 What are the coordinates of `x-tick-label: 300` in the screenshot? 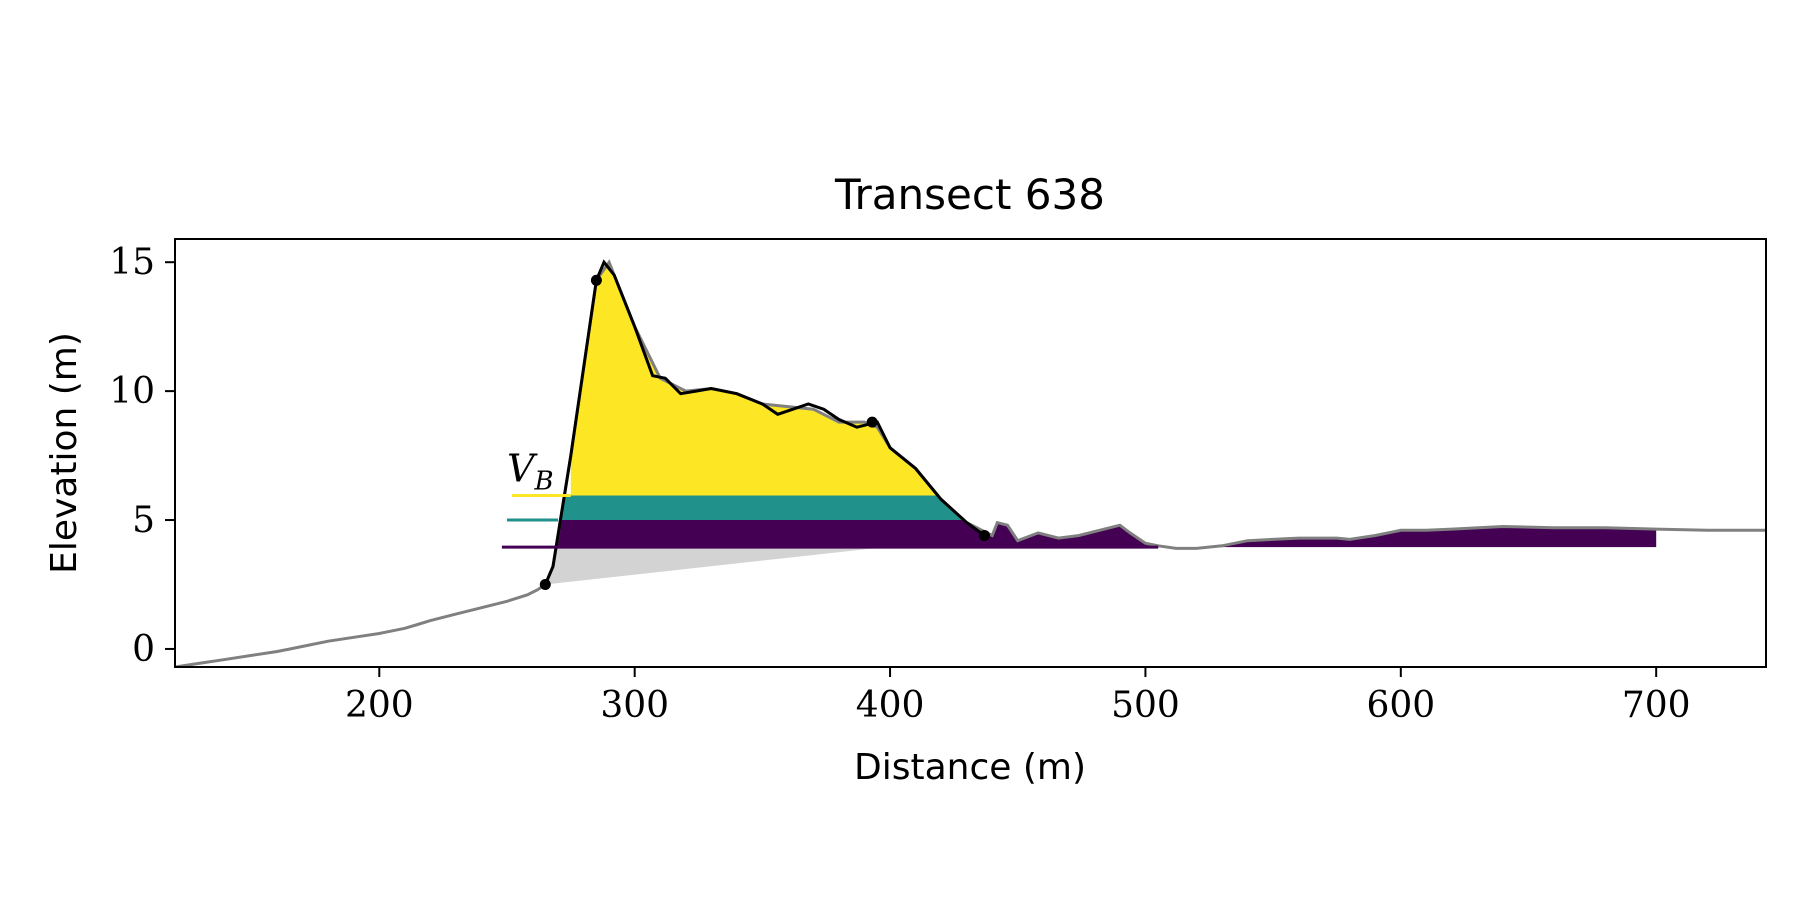 It's located at (634, 705).